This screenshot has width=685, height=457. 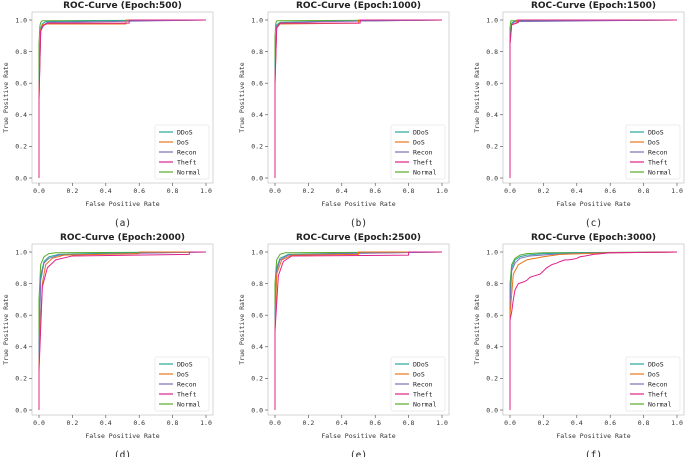 What do you see at coordinates (309, 191) in the screenshot?
I see `x-tick-label: 0.2` at bounding box center [309, 191].